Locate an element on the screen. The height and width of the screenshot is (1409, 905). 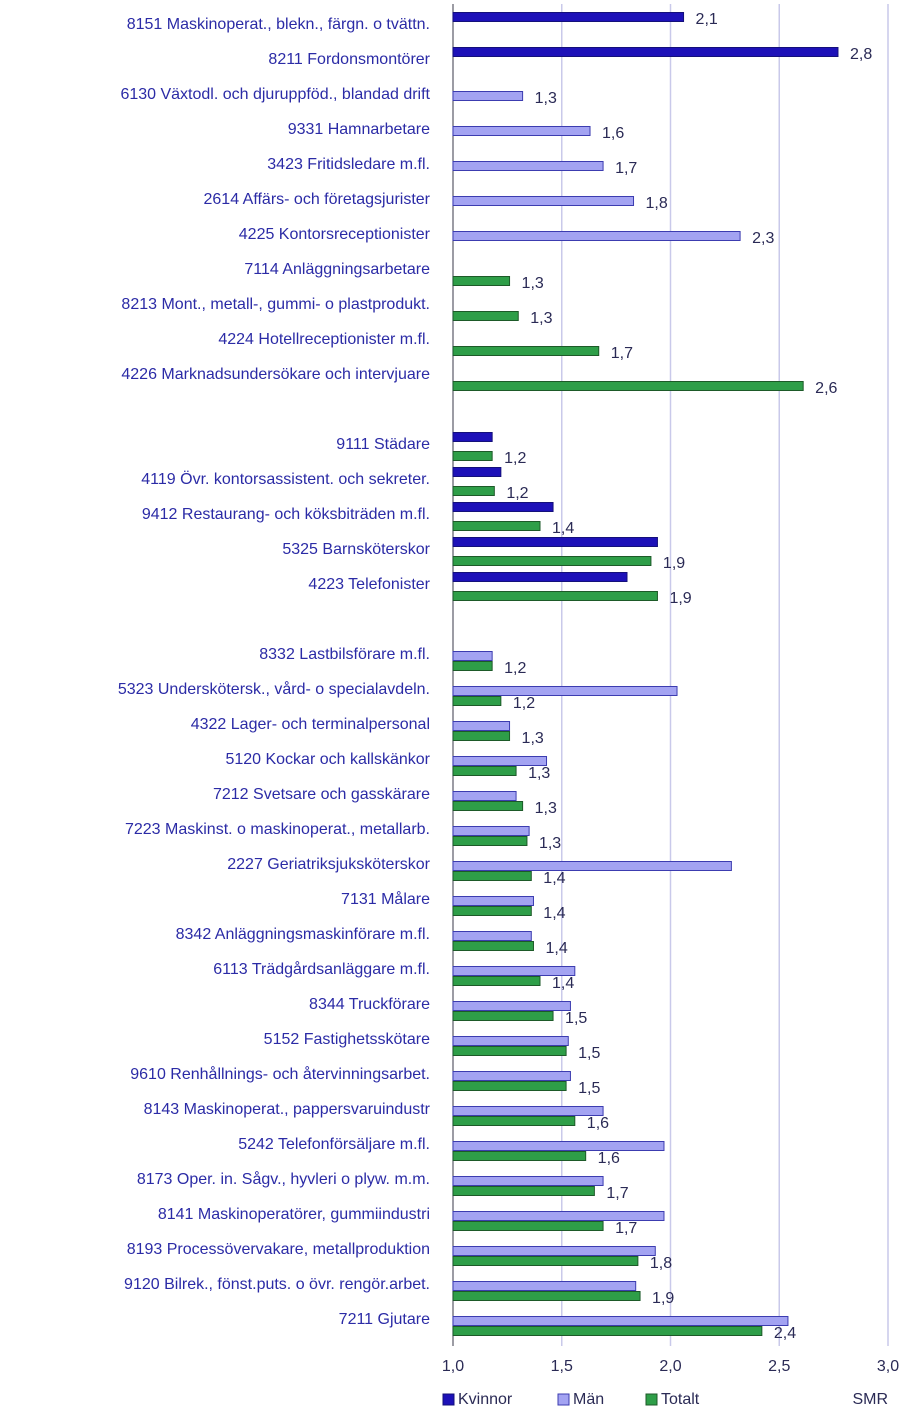
category-label: 4223 Telefonister is located at coordinates (369, 584).